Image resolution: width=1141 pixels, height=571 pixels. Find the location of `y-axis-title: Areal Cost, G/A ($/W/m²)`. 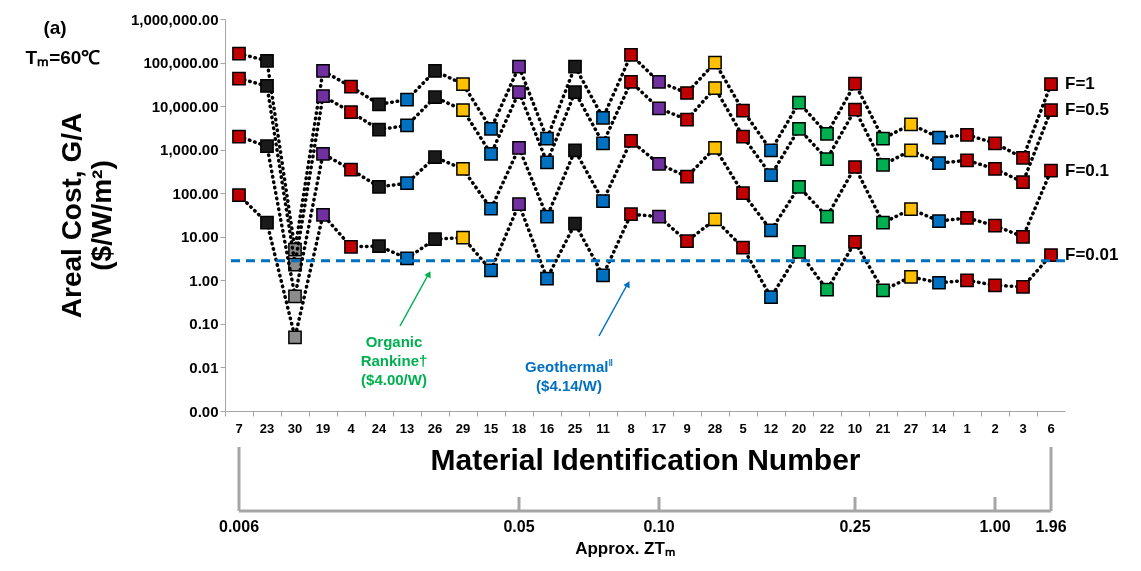

y-axis-title: Areal Cost, G/A ($/W/m²) is located at coordinates (86, 215).